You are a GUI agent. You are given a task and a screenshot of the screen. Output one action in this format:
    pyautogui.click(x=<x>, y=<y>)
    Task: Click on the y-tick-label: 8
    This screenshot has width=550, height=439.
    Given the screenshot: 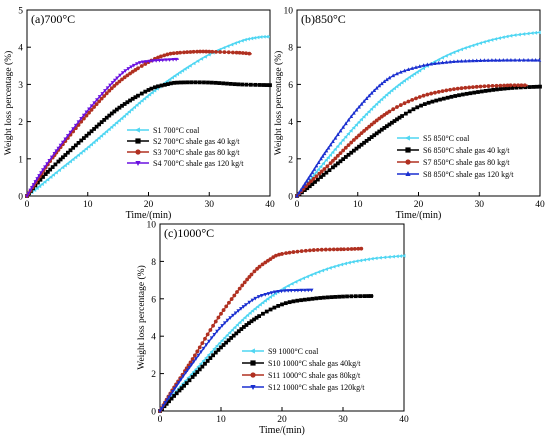 What is the action you would take?
    pyautogui.click(x=153, y=263)
    